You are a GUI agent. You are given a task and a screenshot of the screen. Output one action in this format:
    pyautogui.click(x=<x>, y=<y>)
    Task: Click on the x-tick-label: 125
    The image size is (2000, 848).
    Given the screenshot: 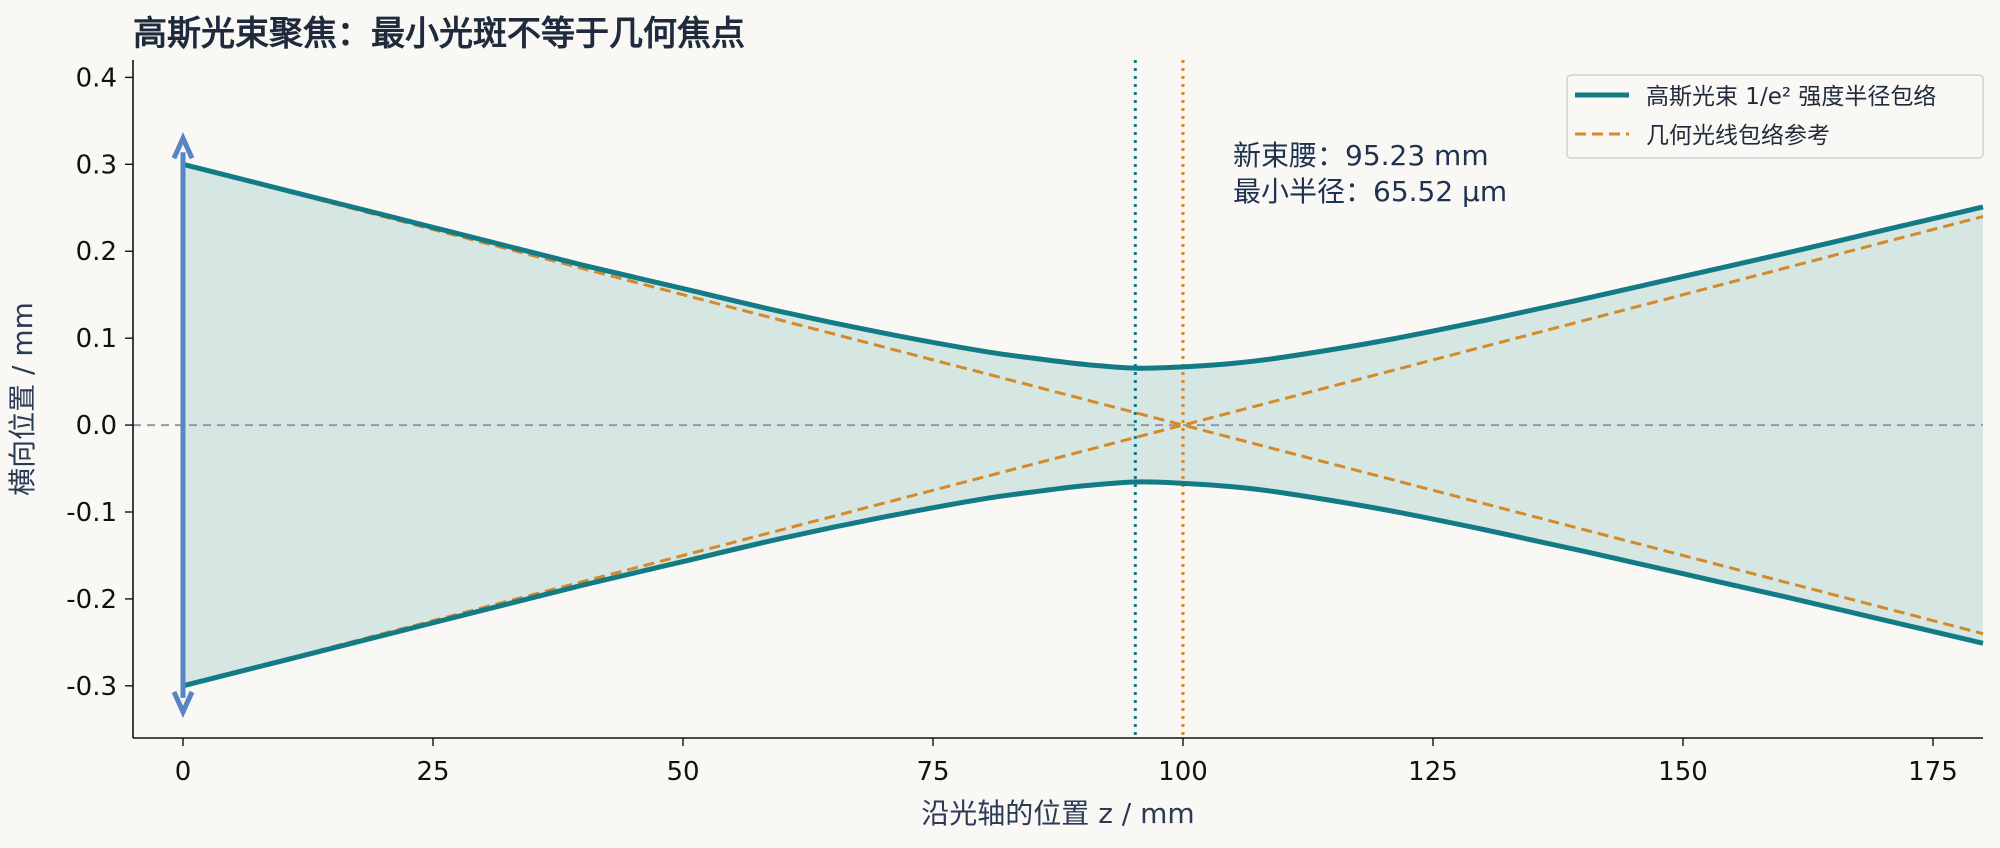 What is the action you would take?
    pyautogui.click(x=1433, y=772)
    